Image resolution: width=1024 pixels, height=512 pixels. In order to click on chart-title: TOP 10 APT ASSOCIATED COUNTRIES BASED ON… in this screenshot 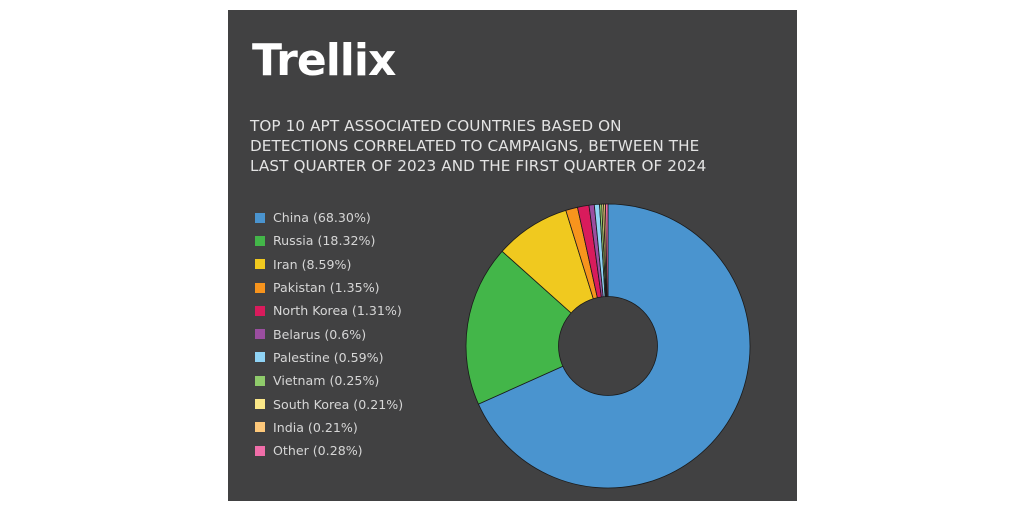, I will do `click(520, 146)`.